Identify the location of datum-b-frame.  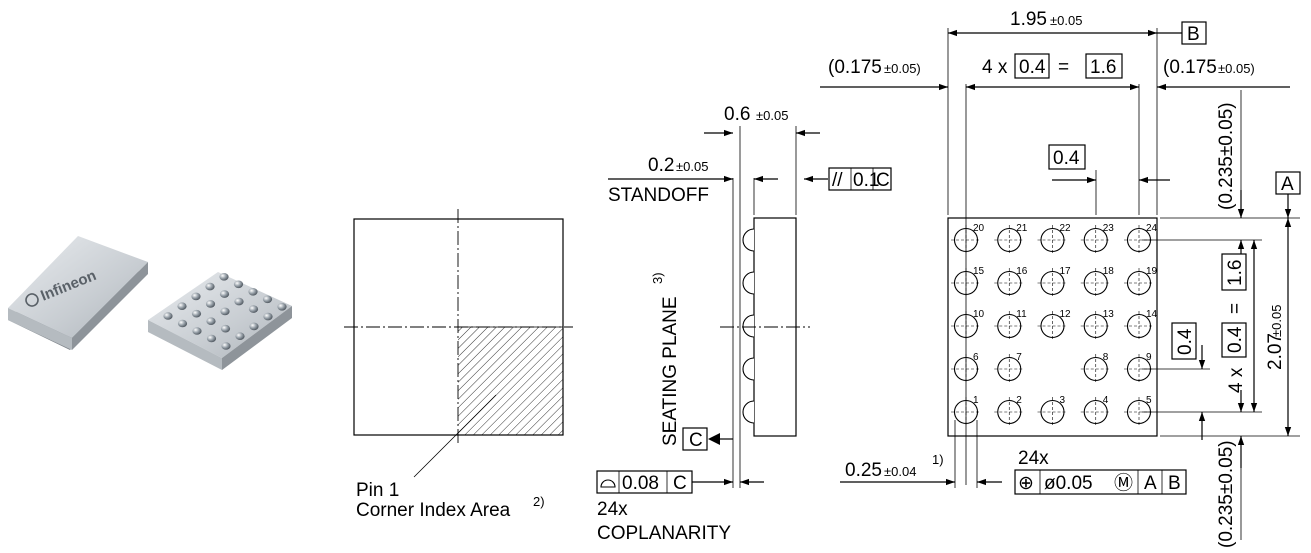
(1194, 33).